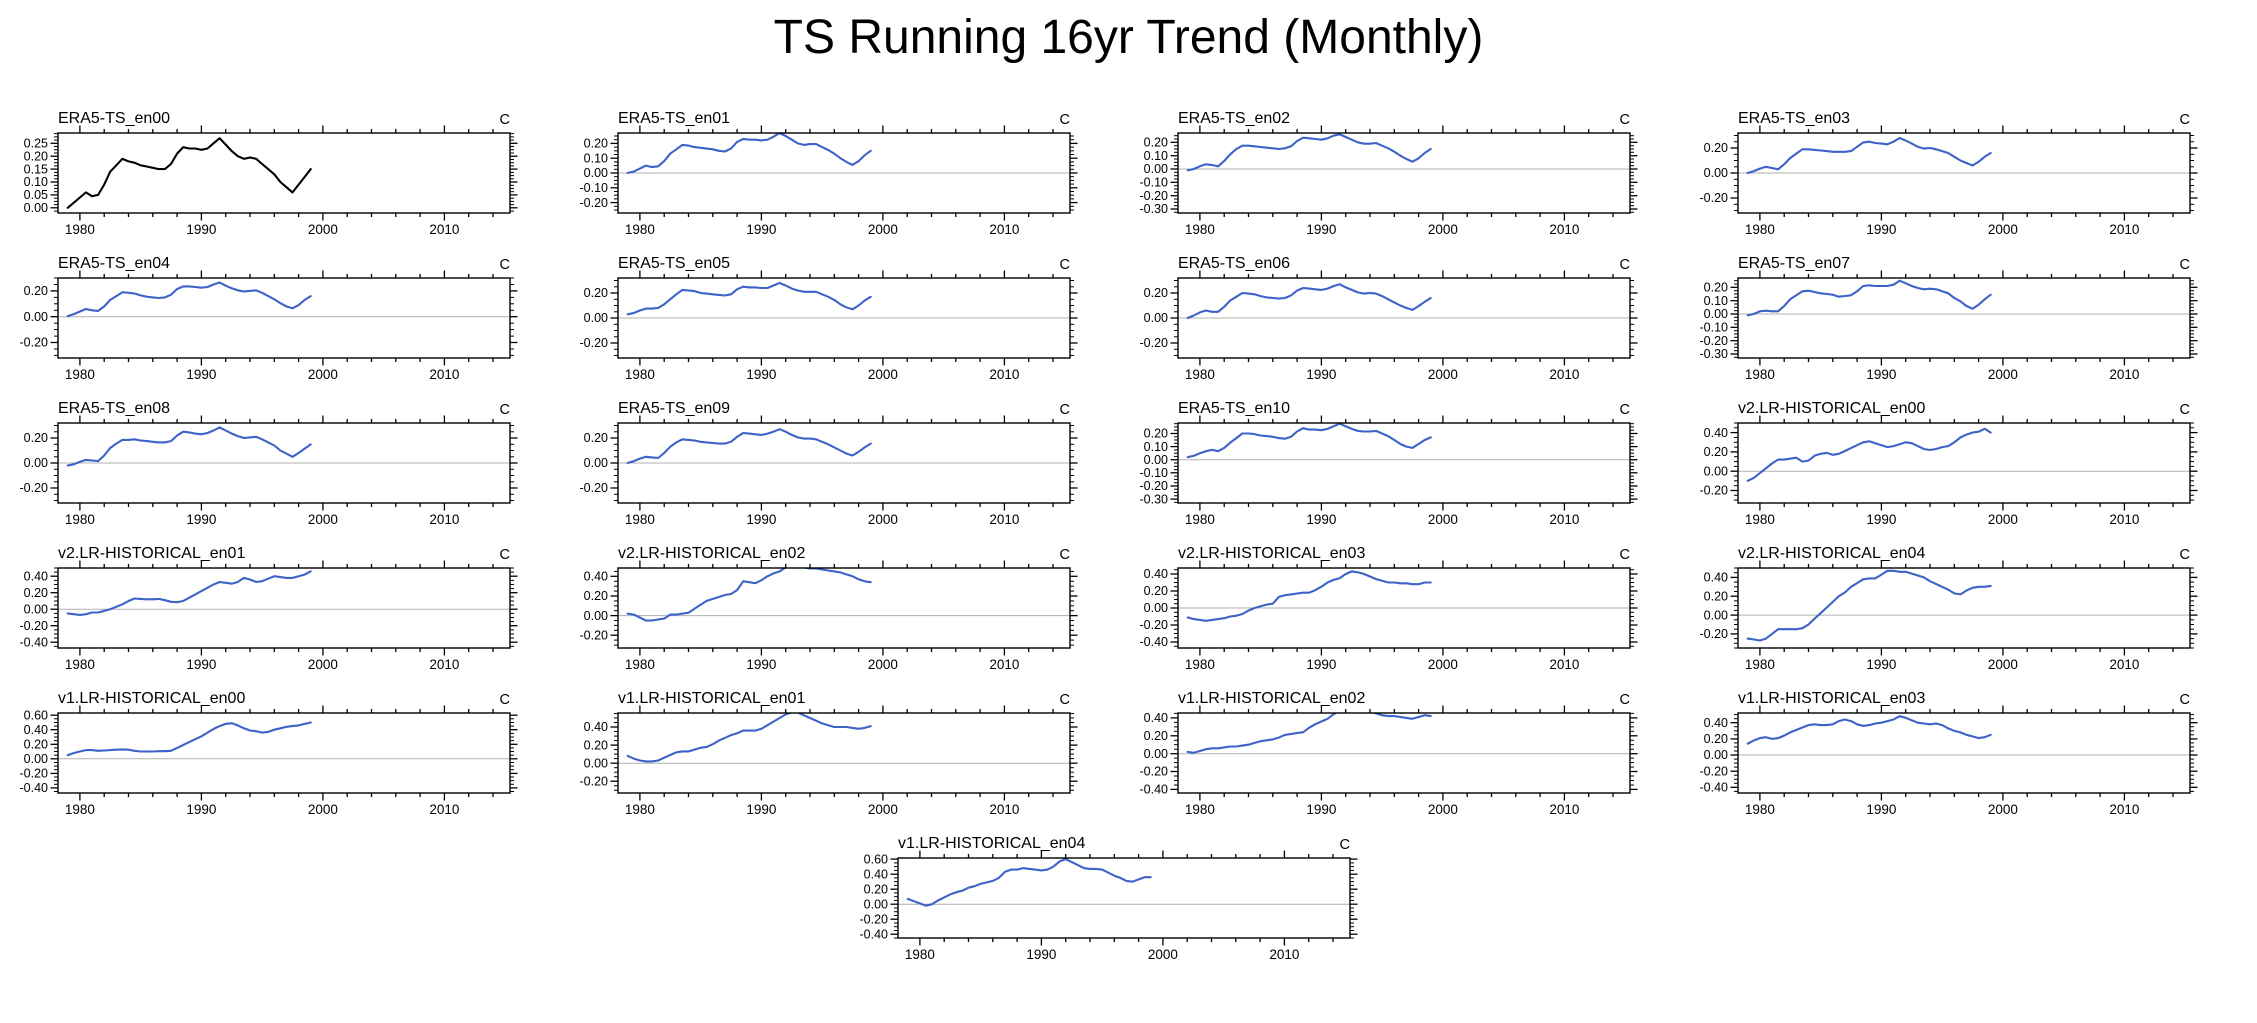  Describe the element at coordinates (36, 715) in the screenshot. I see `y-tick-label: 0.60` at that location.